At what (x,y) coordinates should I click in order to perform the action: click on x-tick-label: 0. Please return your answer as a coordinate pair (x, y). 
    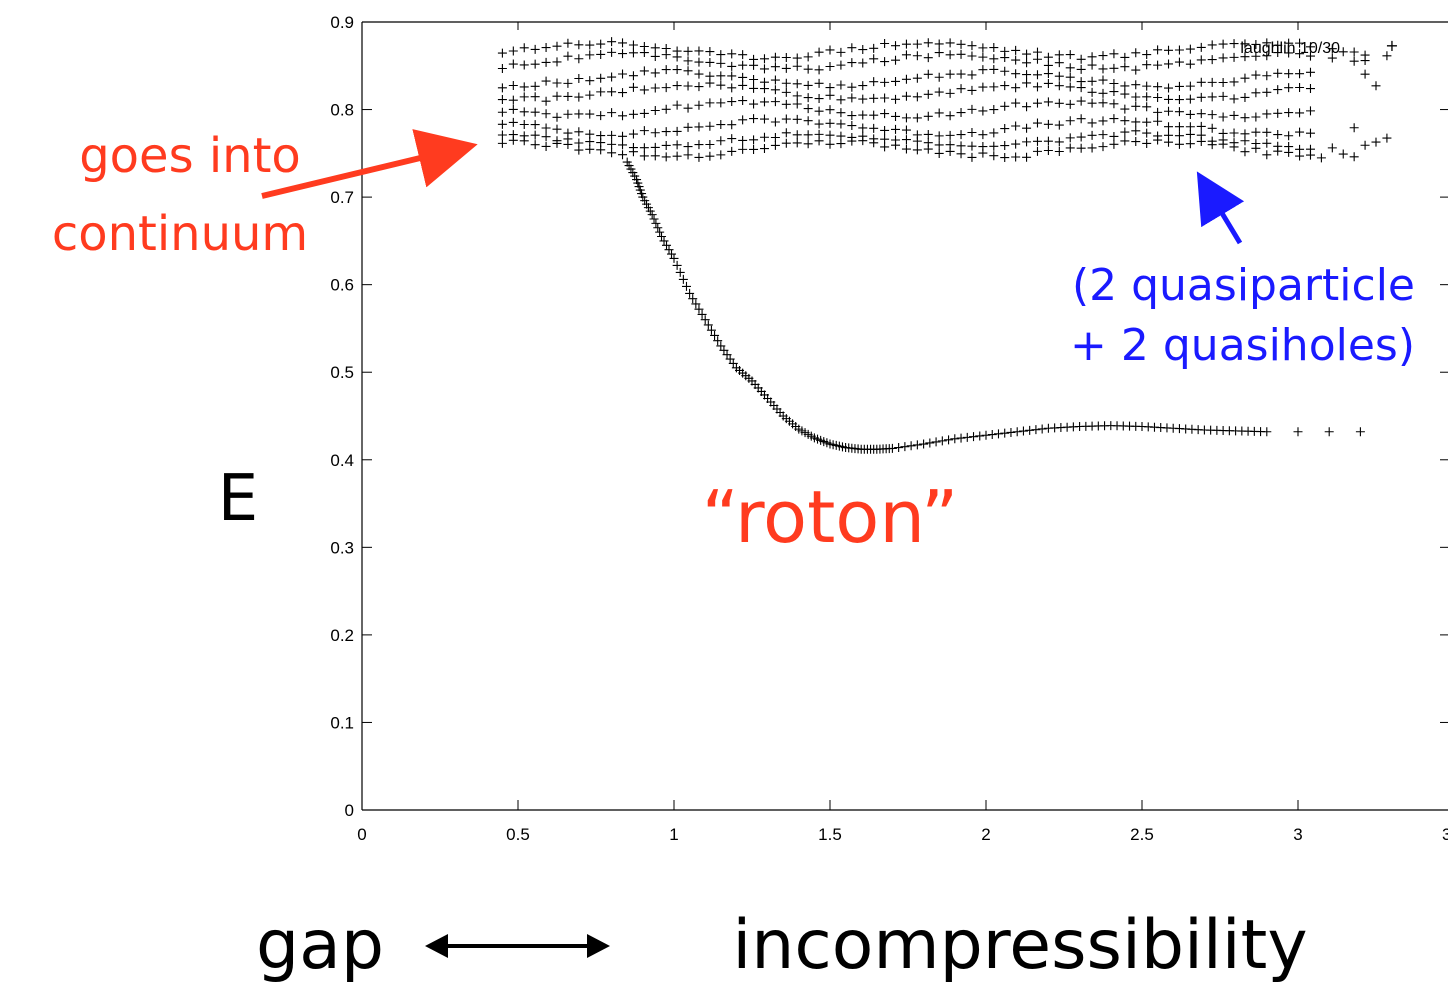
    Looking at the image, I should click on (361, 834).